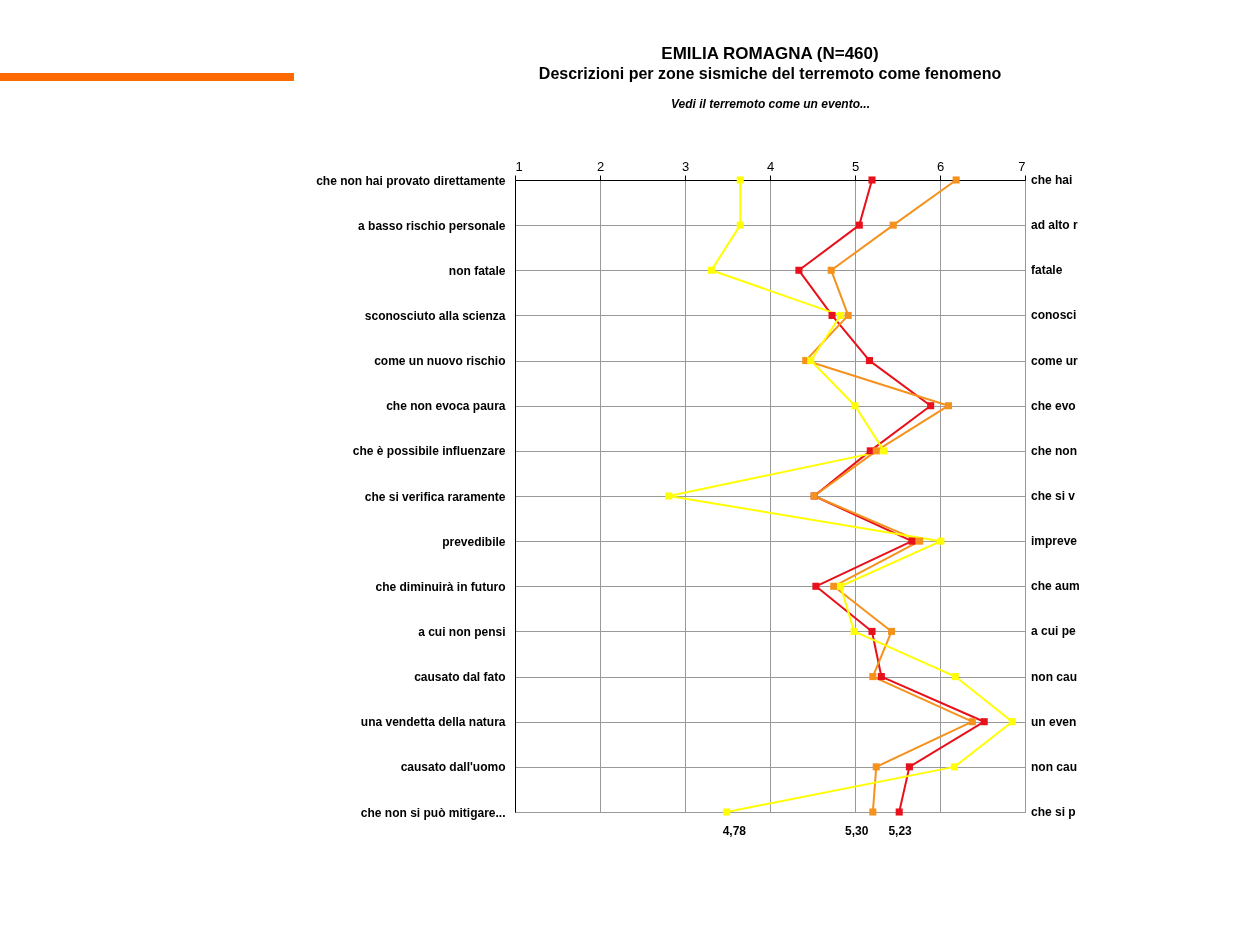 This screenshot has height=931, width=1233. What do you see at coordinates (1047, 270) in the screenshot?
I see `y2-tick-label: fatale` at bounding box center [1047, 270].